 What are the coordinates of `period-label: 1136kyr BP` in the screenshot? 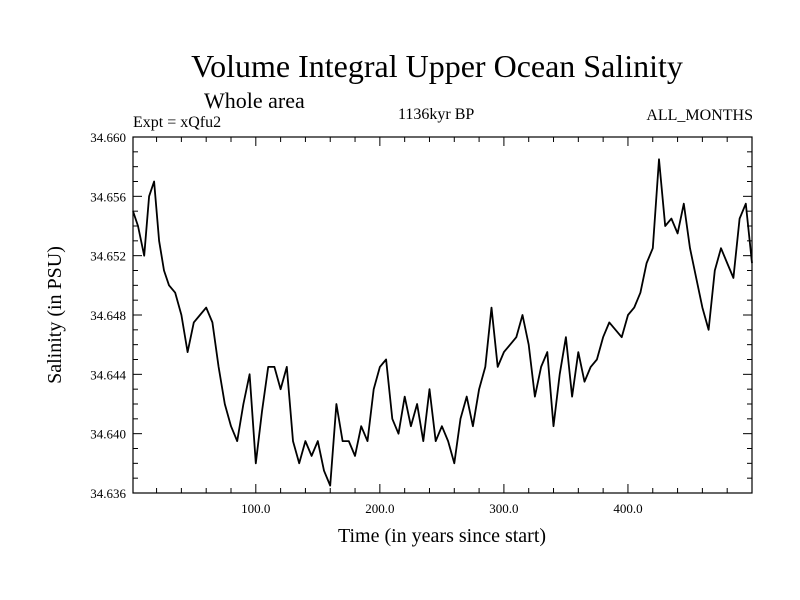 It's located at (436, 114).